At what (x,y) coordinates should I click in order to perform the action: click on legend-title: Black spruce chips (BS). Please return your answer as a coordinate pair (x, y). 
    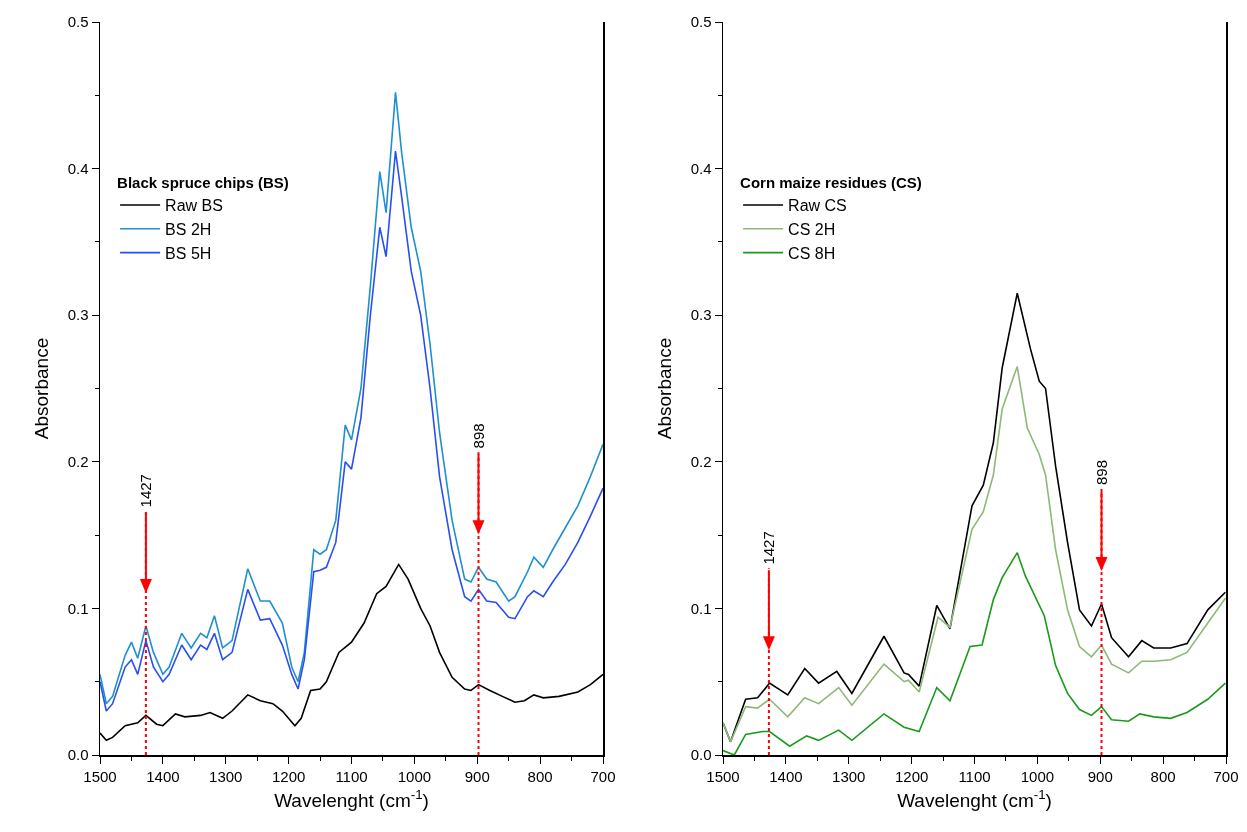
    Looking at the image, I should click on (203, 183).